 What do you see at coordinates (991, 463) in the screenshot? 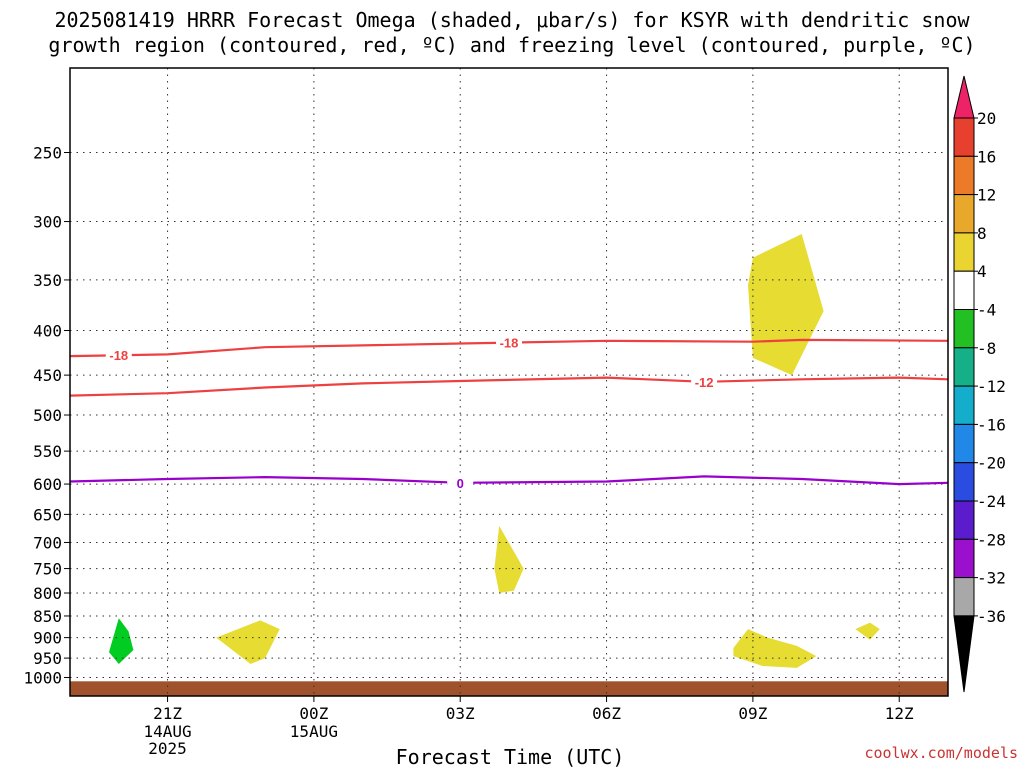
I see `colorbar-label-9: -20` at bounding box center [991, 463].